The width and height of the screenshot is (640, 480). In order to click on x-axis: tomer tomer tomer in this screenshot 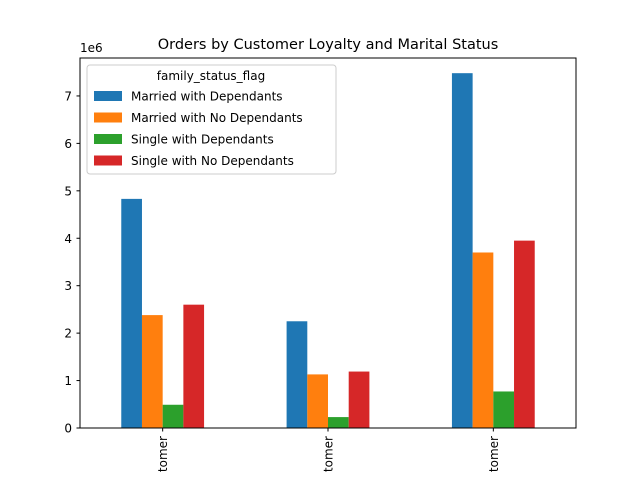, I will do `click(328, 450)`.